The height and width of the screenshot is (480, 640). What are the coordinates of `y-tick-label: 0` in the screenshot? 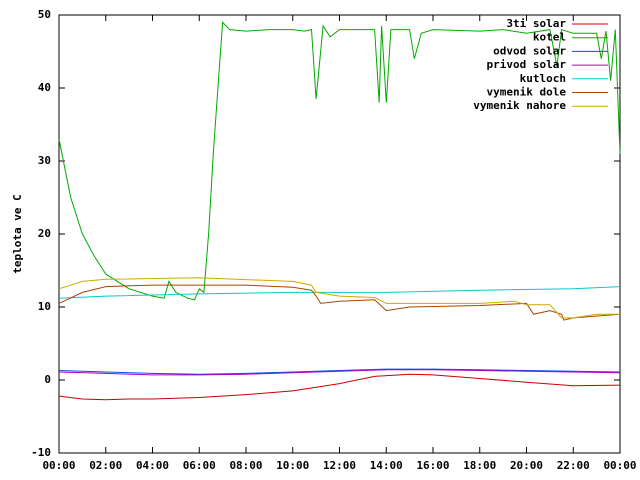 It's located at (47, 379).